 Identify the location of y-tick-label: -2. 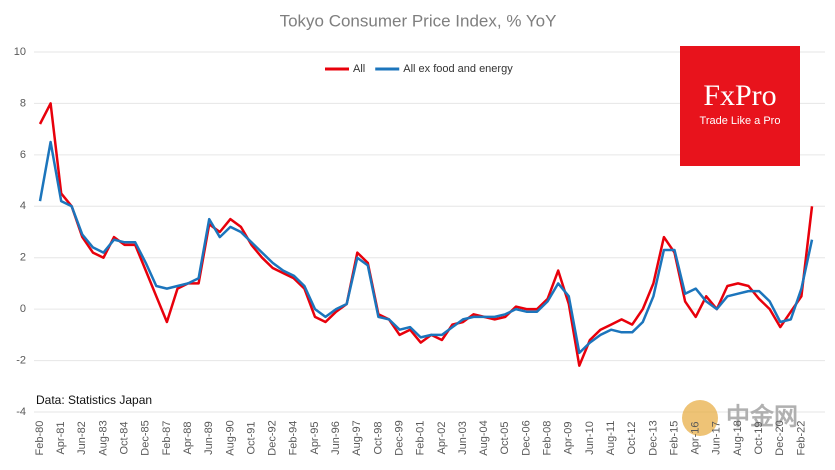
(21, 360).